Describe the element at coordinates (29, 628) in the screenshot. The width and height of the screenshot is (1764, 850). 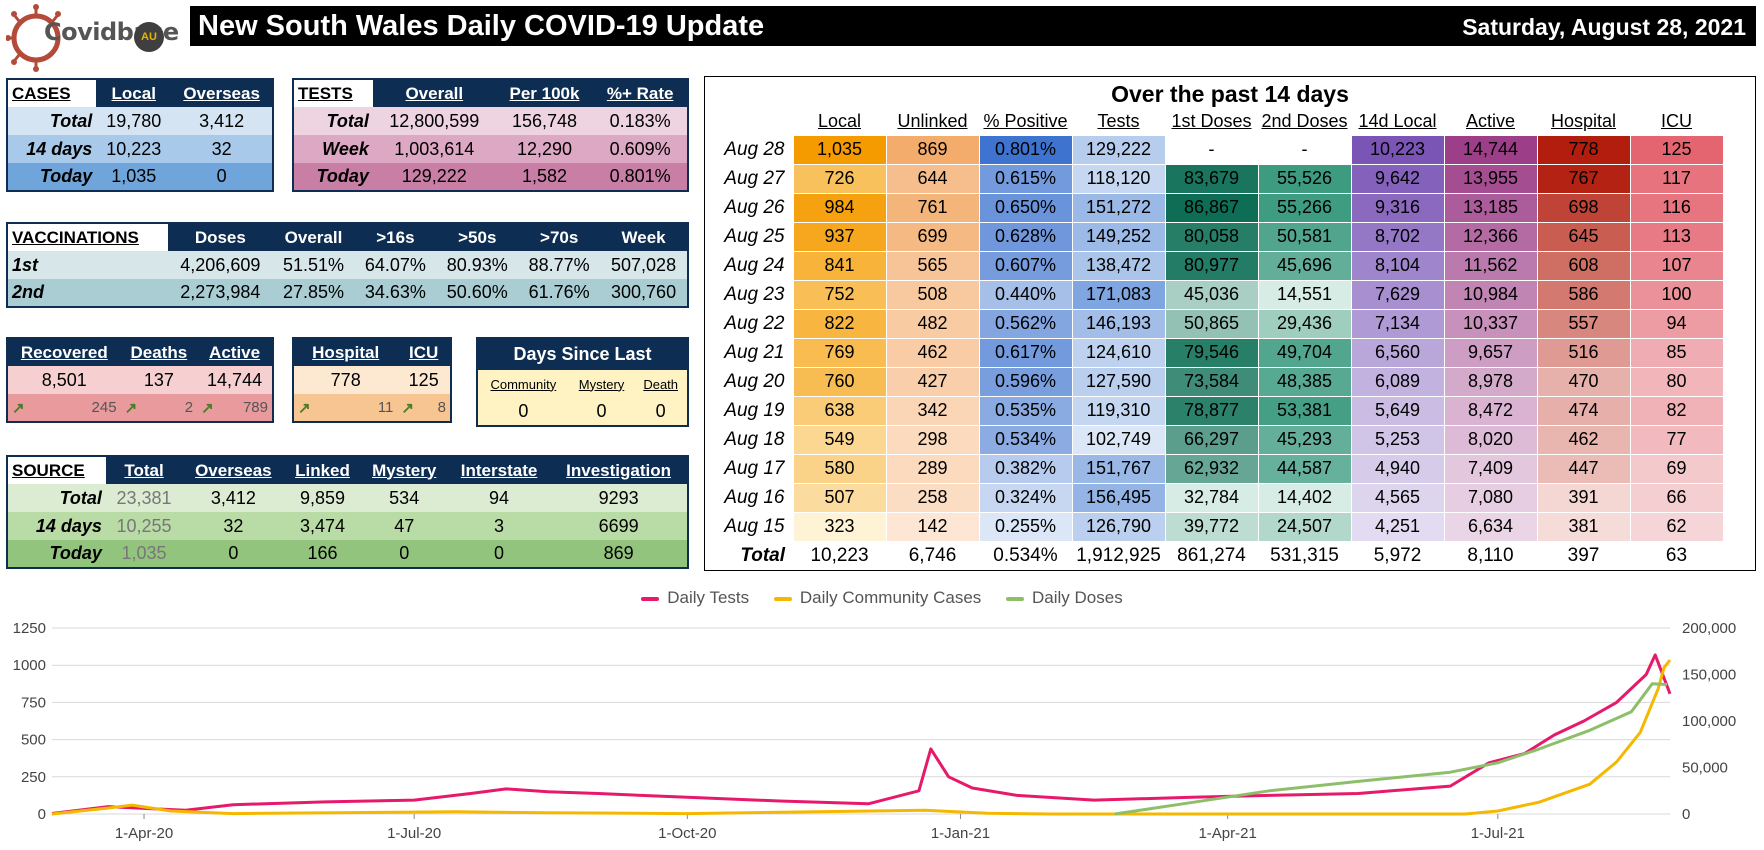
I see `y-left-tick-label: 1250` at that location.